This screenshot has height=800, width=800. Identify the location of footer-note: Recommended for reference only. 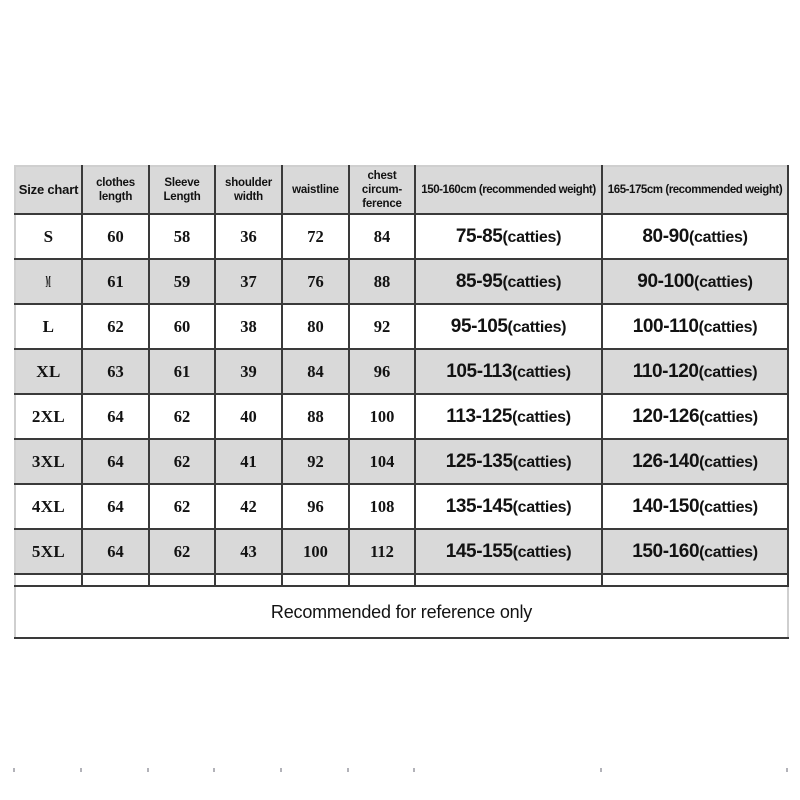
(401, 612).